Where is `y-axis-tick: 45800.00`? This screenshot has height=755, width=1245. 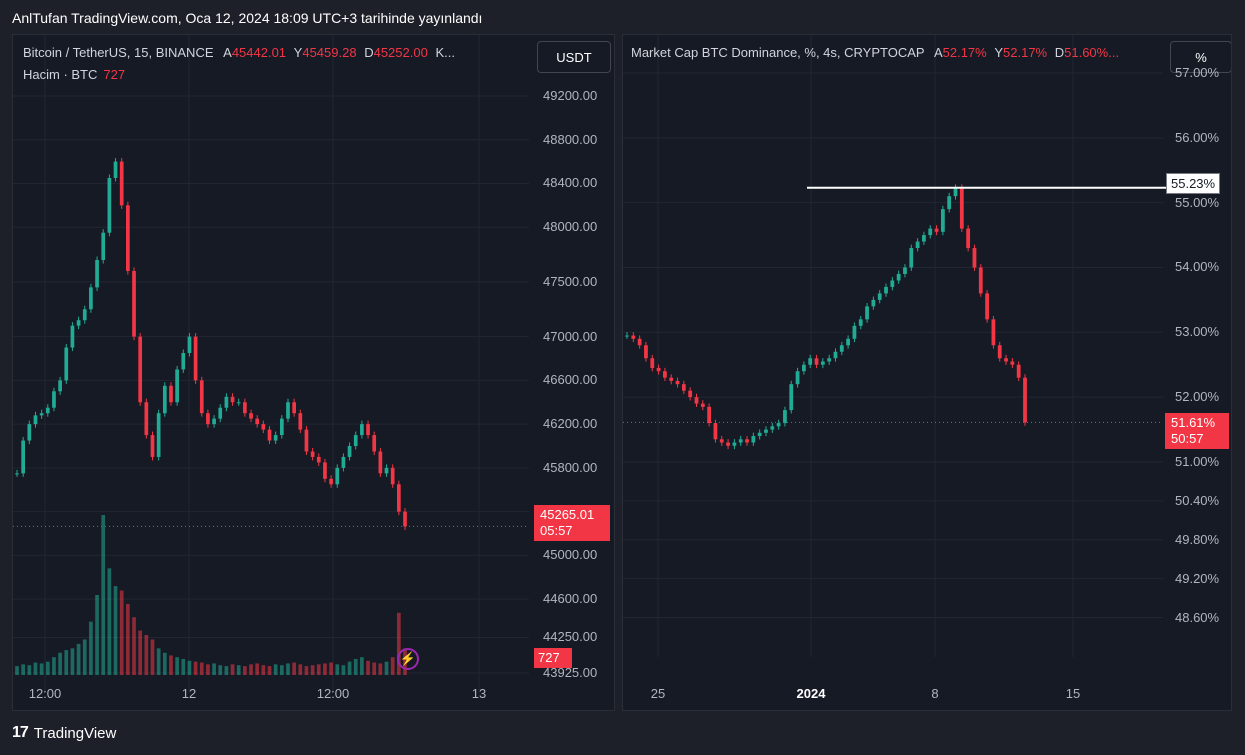
y-axis-tick: 45800.00 is located at coordinates (570, 467).